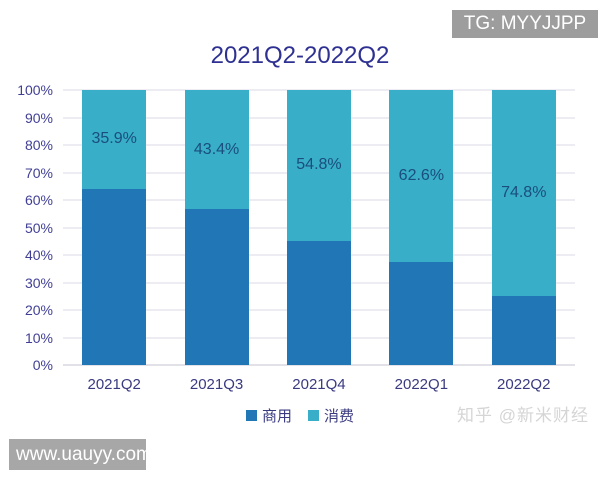 Image resolution: width=600 pixels, height=480 pixels. I want to click on y-tick-label: 50%, so click(38, 227).